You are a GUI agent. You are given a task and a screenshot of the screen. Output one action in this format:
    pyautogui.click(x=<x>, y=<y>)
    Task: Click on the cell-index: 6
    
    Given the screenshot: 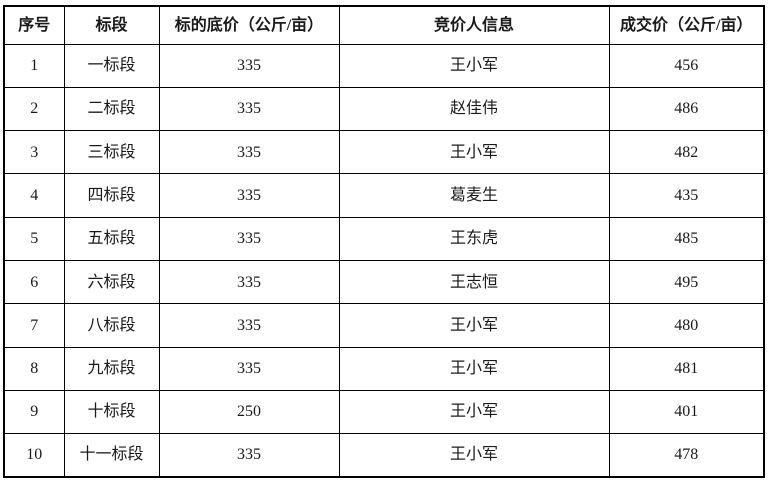 What is the action you would take?
    pyautogui.click(x=34, y=282)
    